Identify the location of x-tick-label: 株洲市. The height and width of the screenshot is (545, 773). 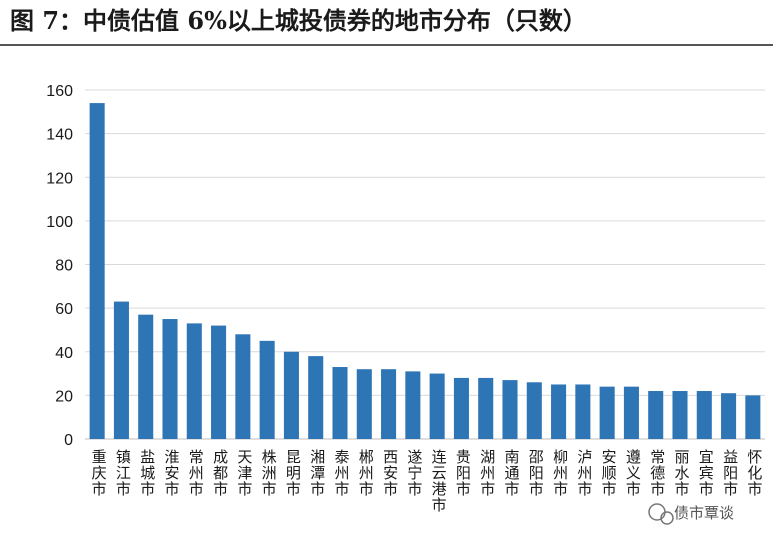
(269, 473).